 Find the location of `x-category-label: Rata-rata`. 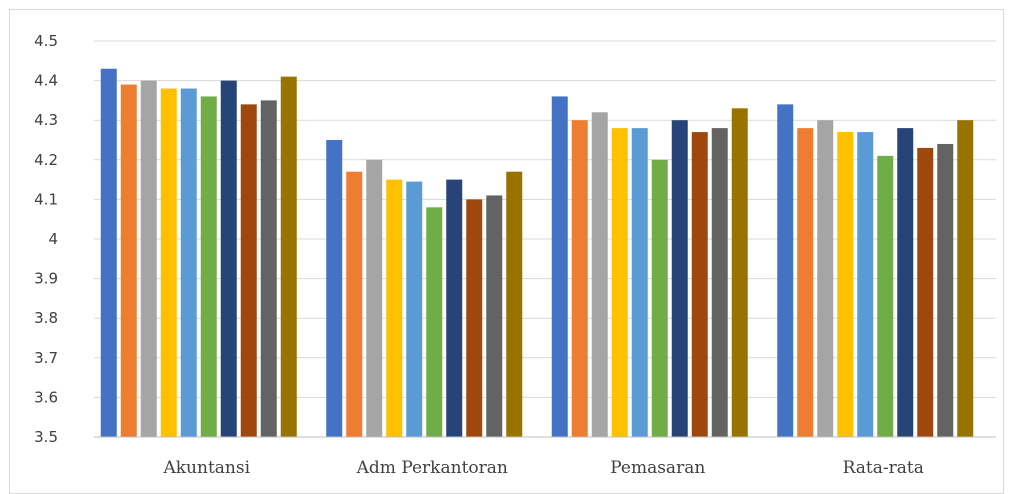

x-category-label: Rata-rata is located at coordinates (883, 468).